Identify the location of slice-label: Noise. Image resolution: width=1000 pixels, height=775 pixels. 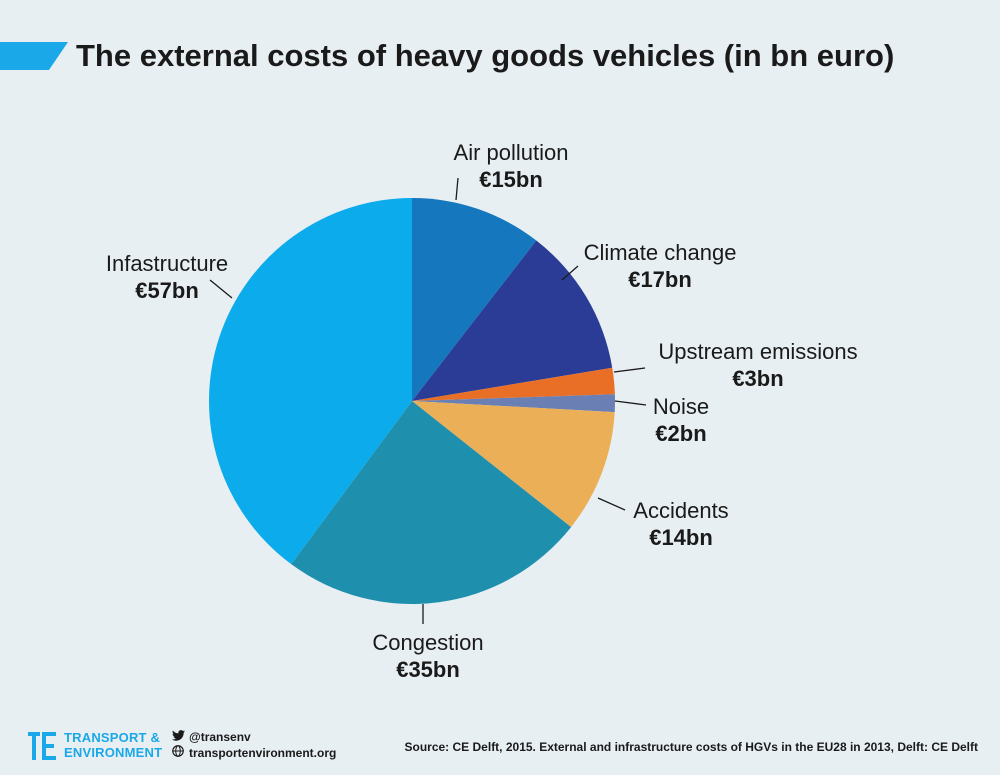
(681, 406).